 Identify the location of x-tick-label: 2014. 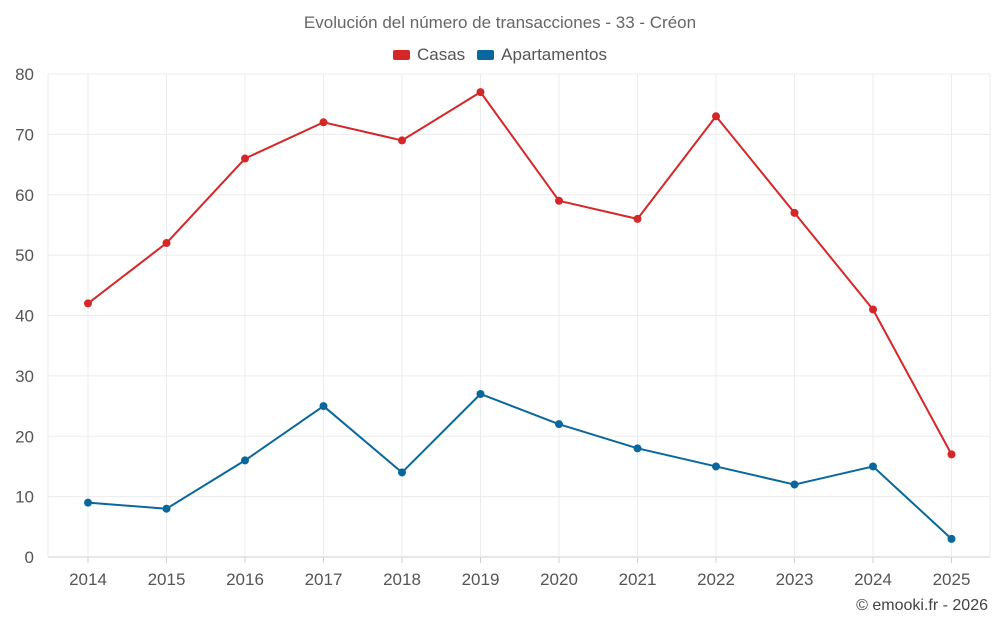
(88, 579).